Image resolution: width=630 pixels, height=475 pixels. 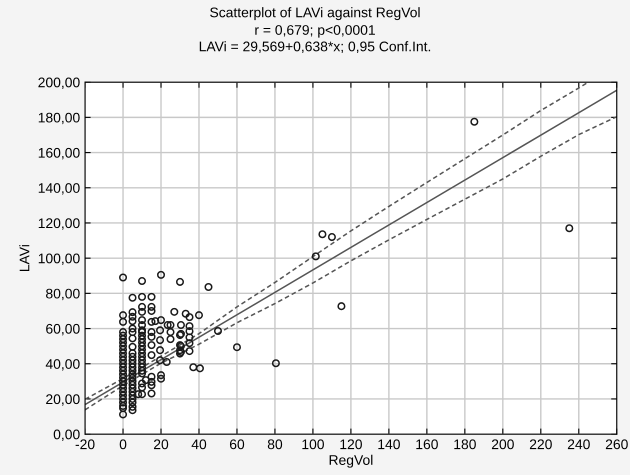 What do you see at coordinates (237, 444) in the screenshot?
I see `x-tick-label: 60` at bounding box center [237, 444].